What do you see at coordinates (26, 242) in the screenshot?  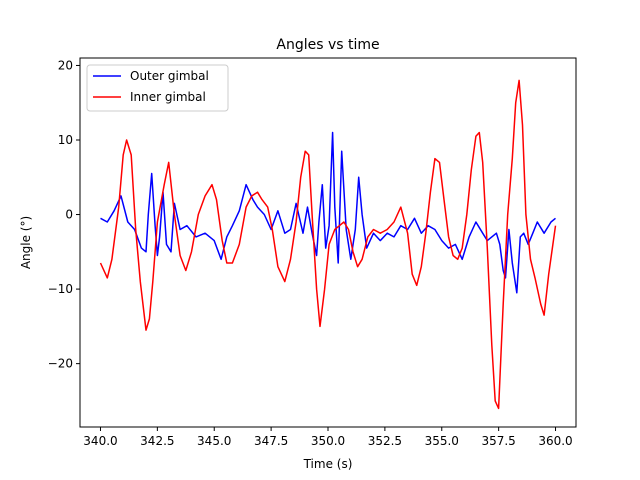 I see `y-axis-label: Angle (°)` at bounding box center [26, 242].